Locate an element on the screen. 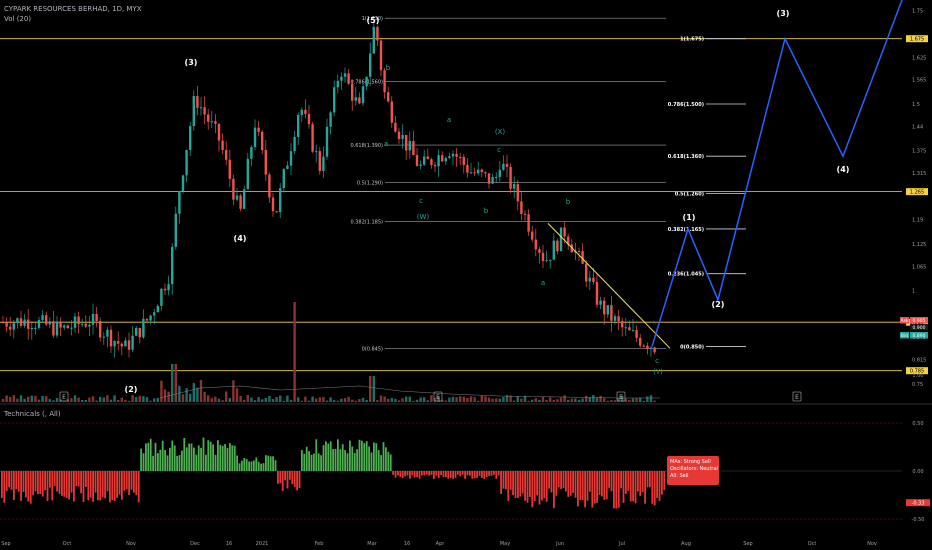  price-axis-tick: 1.065 is located at coordinates (919, 267).